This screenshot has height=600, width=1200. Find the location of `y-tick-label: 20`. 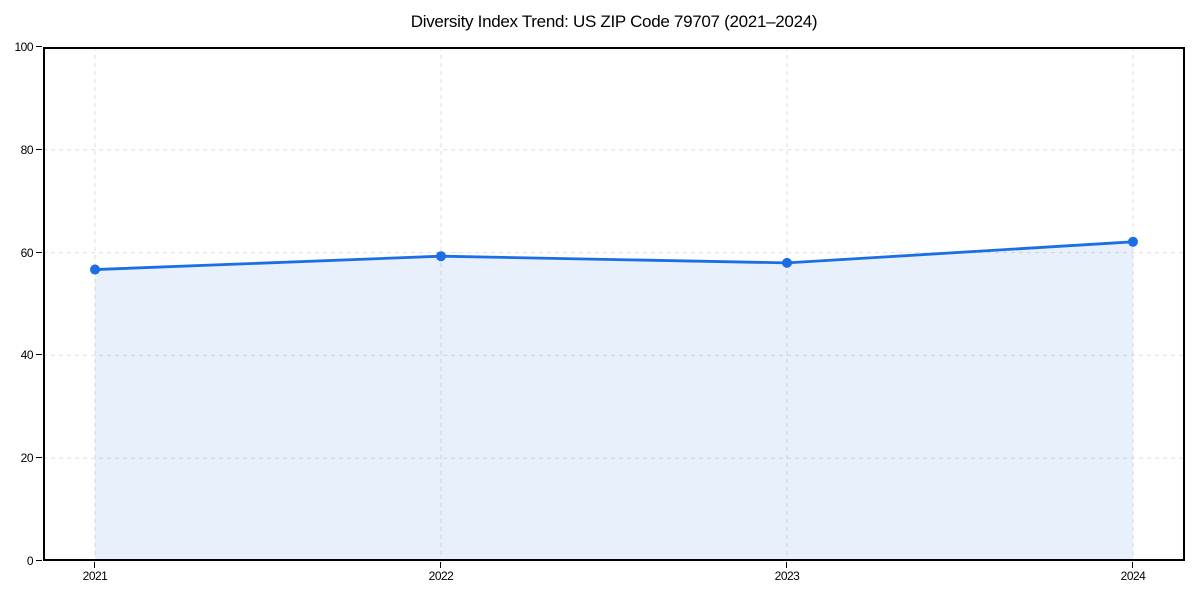

y-tick-label: 20 is located at coordinates (27, 458).